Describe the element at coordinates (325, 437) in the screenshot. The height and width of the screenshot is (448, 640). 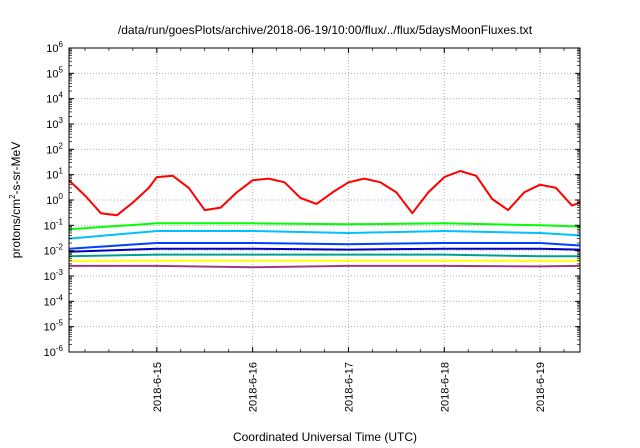
I see `x-axis-label: Coordinated Universal Time (UTC)` at that location.